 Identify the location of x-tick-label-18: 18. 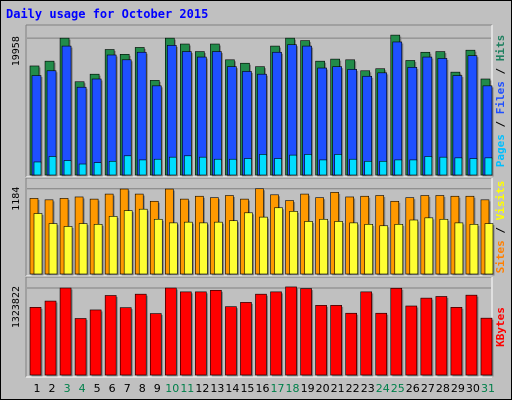
(293, 388).